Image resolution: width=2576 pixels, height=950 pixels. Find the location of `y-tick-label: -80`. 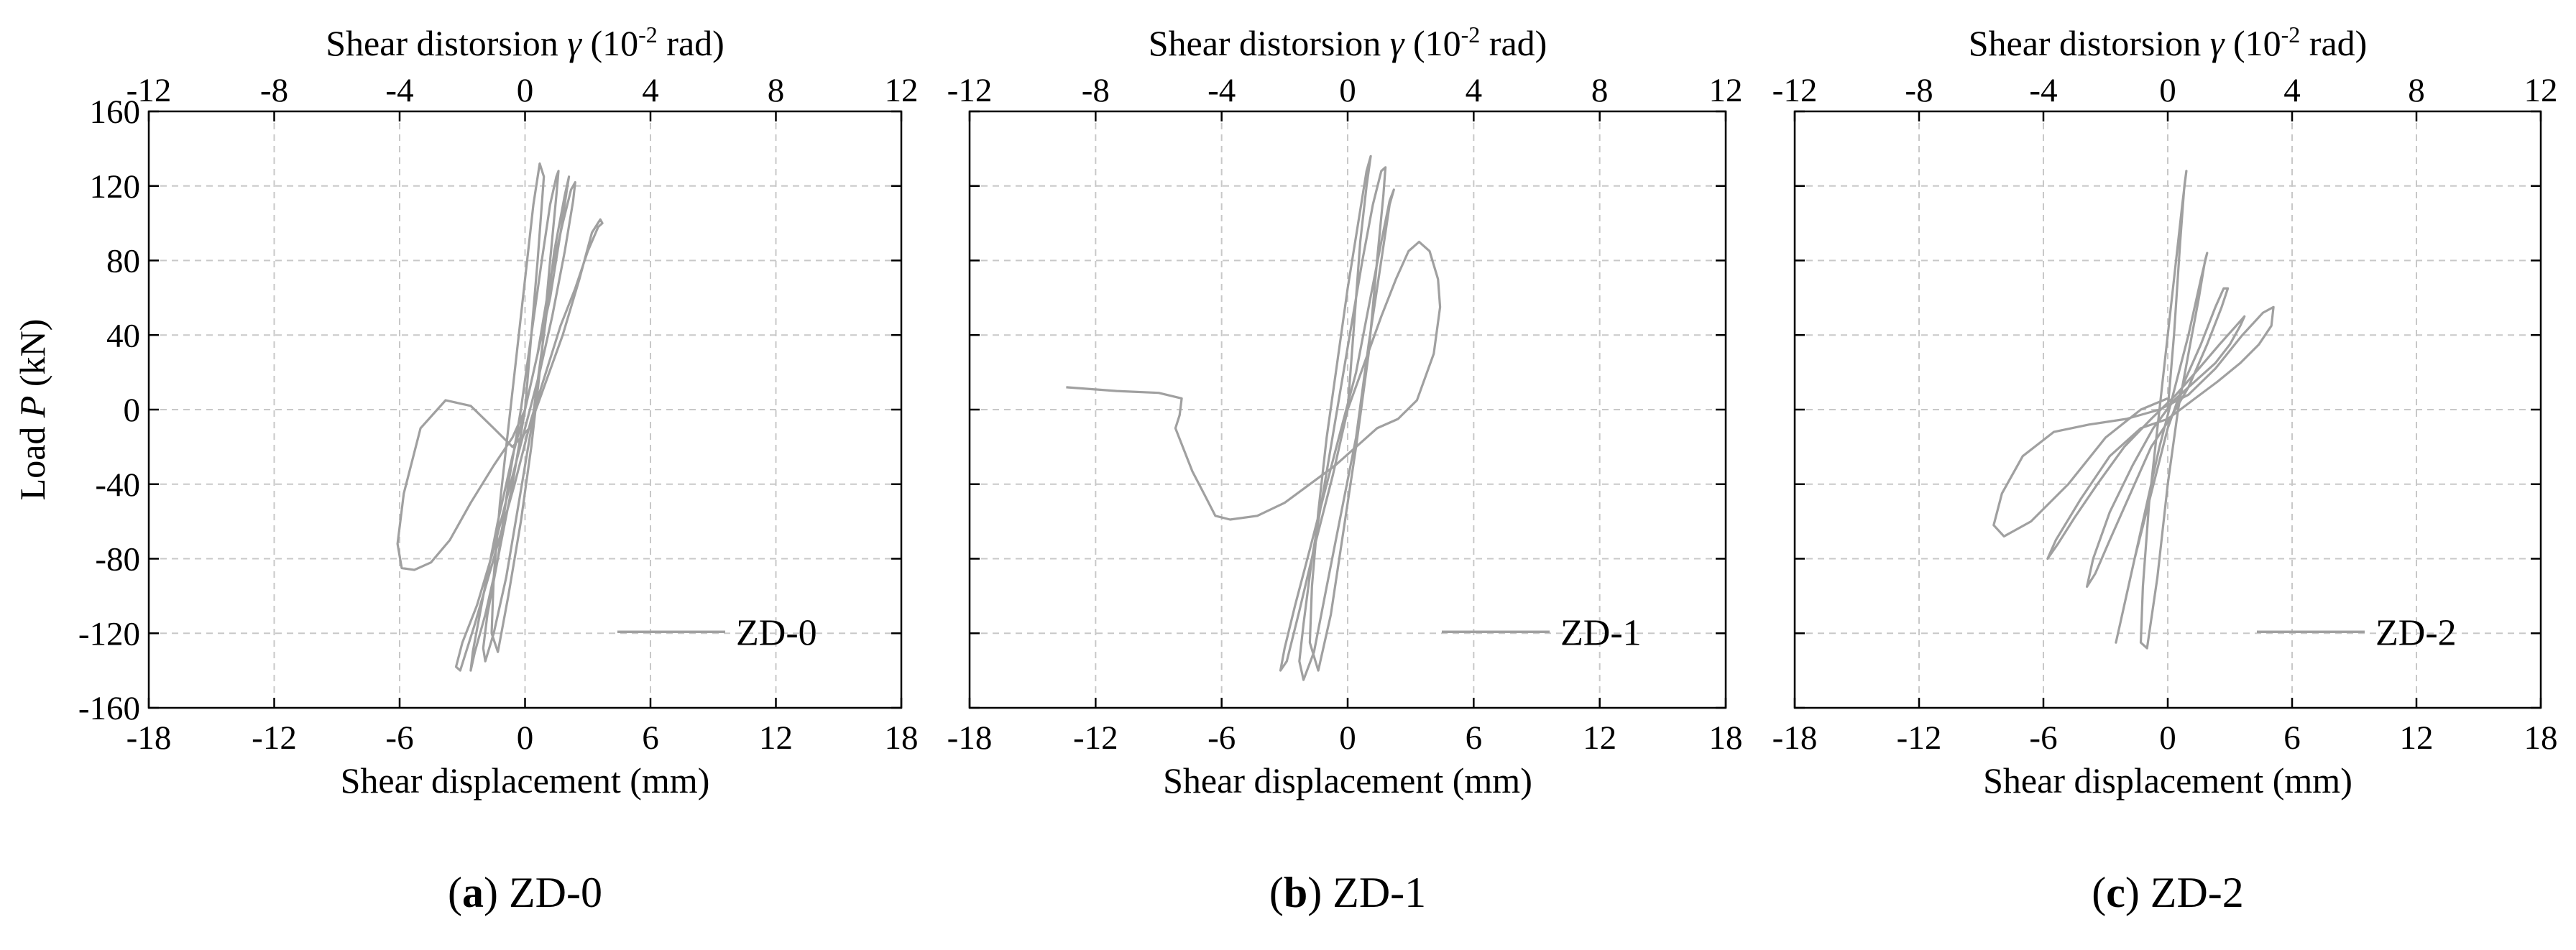

y-tick-label: -80 is located at coordinates (117, 559).